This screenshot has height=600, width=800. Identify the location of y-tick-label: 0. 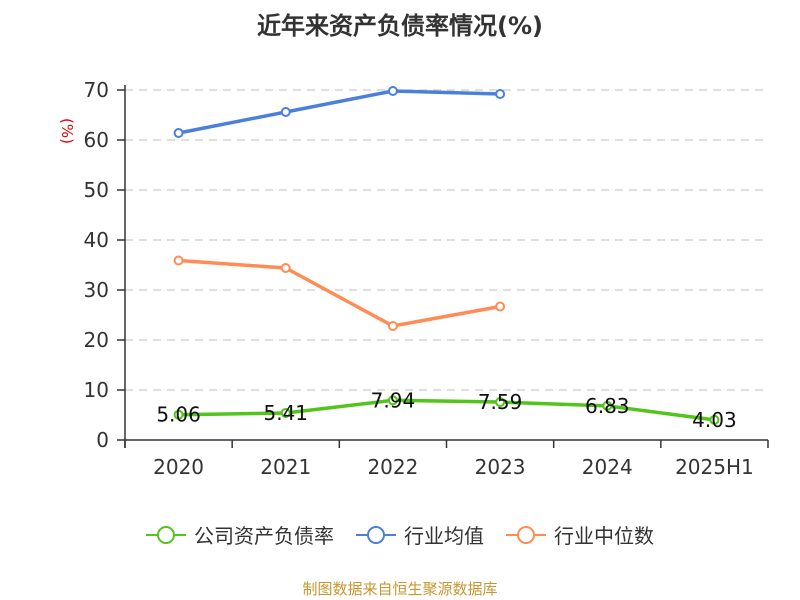
(102, 440).